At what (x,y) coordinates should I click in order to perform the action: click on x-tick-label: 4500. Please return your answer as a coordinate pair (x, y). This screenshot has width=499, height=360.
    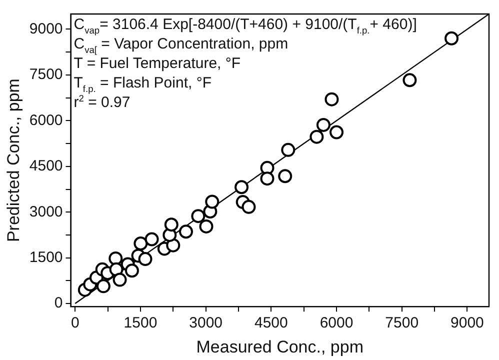
    Looking at the image, I should click on (271, 323).